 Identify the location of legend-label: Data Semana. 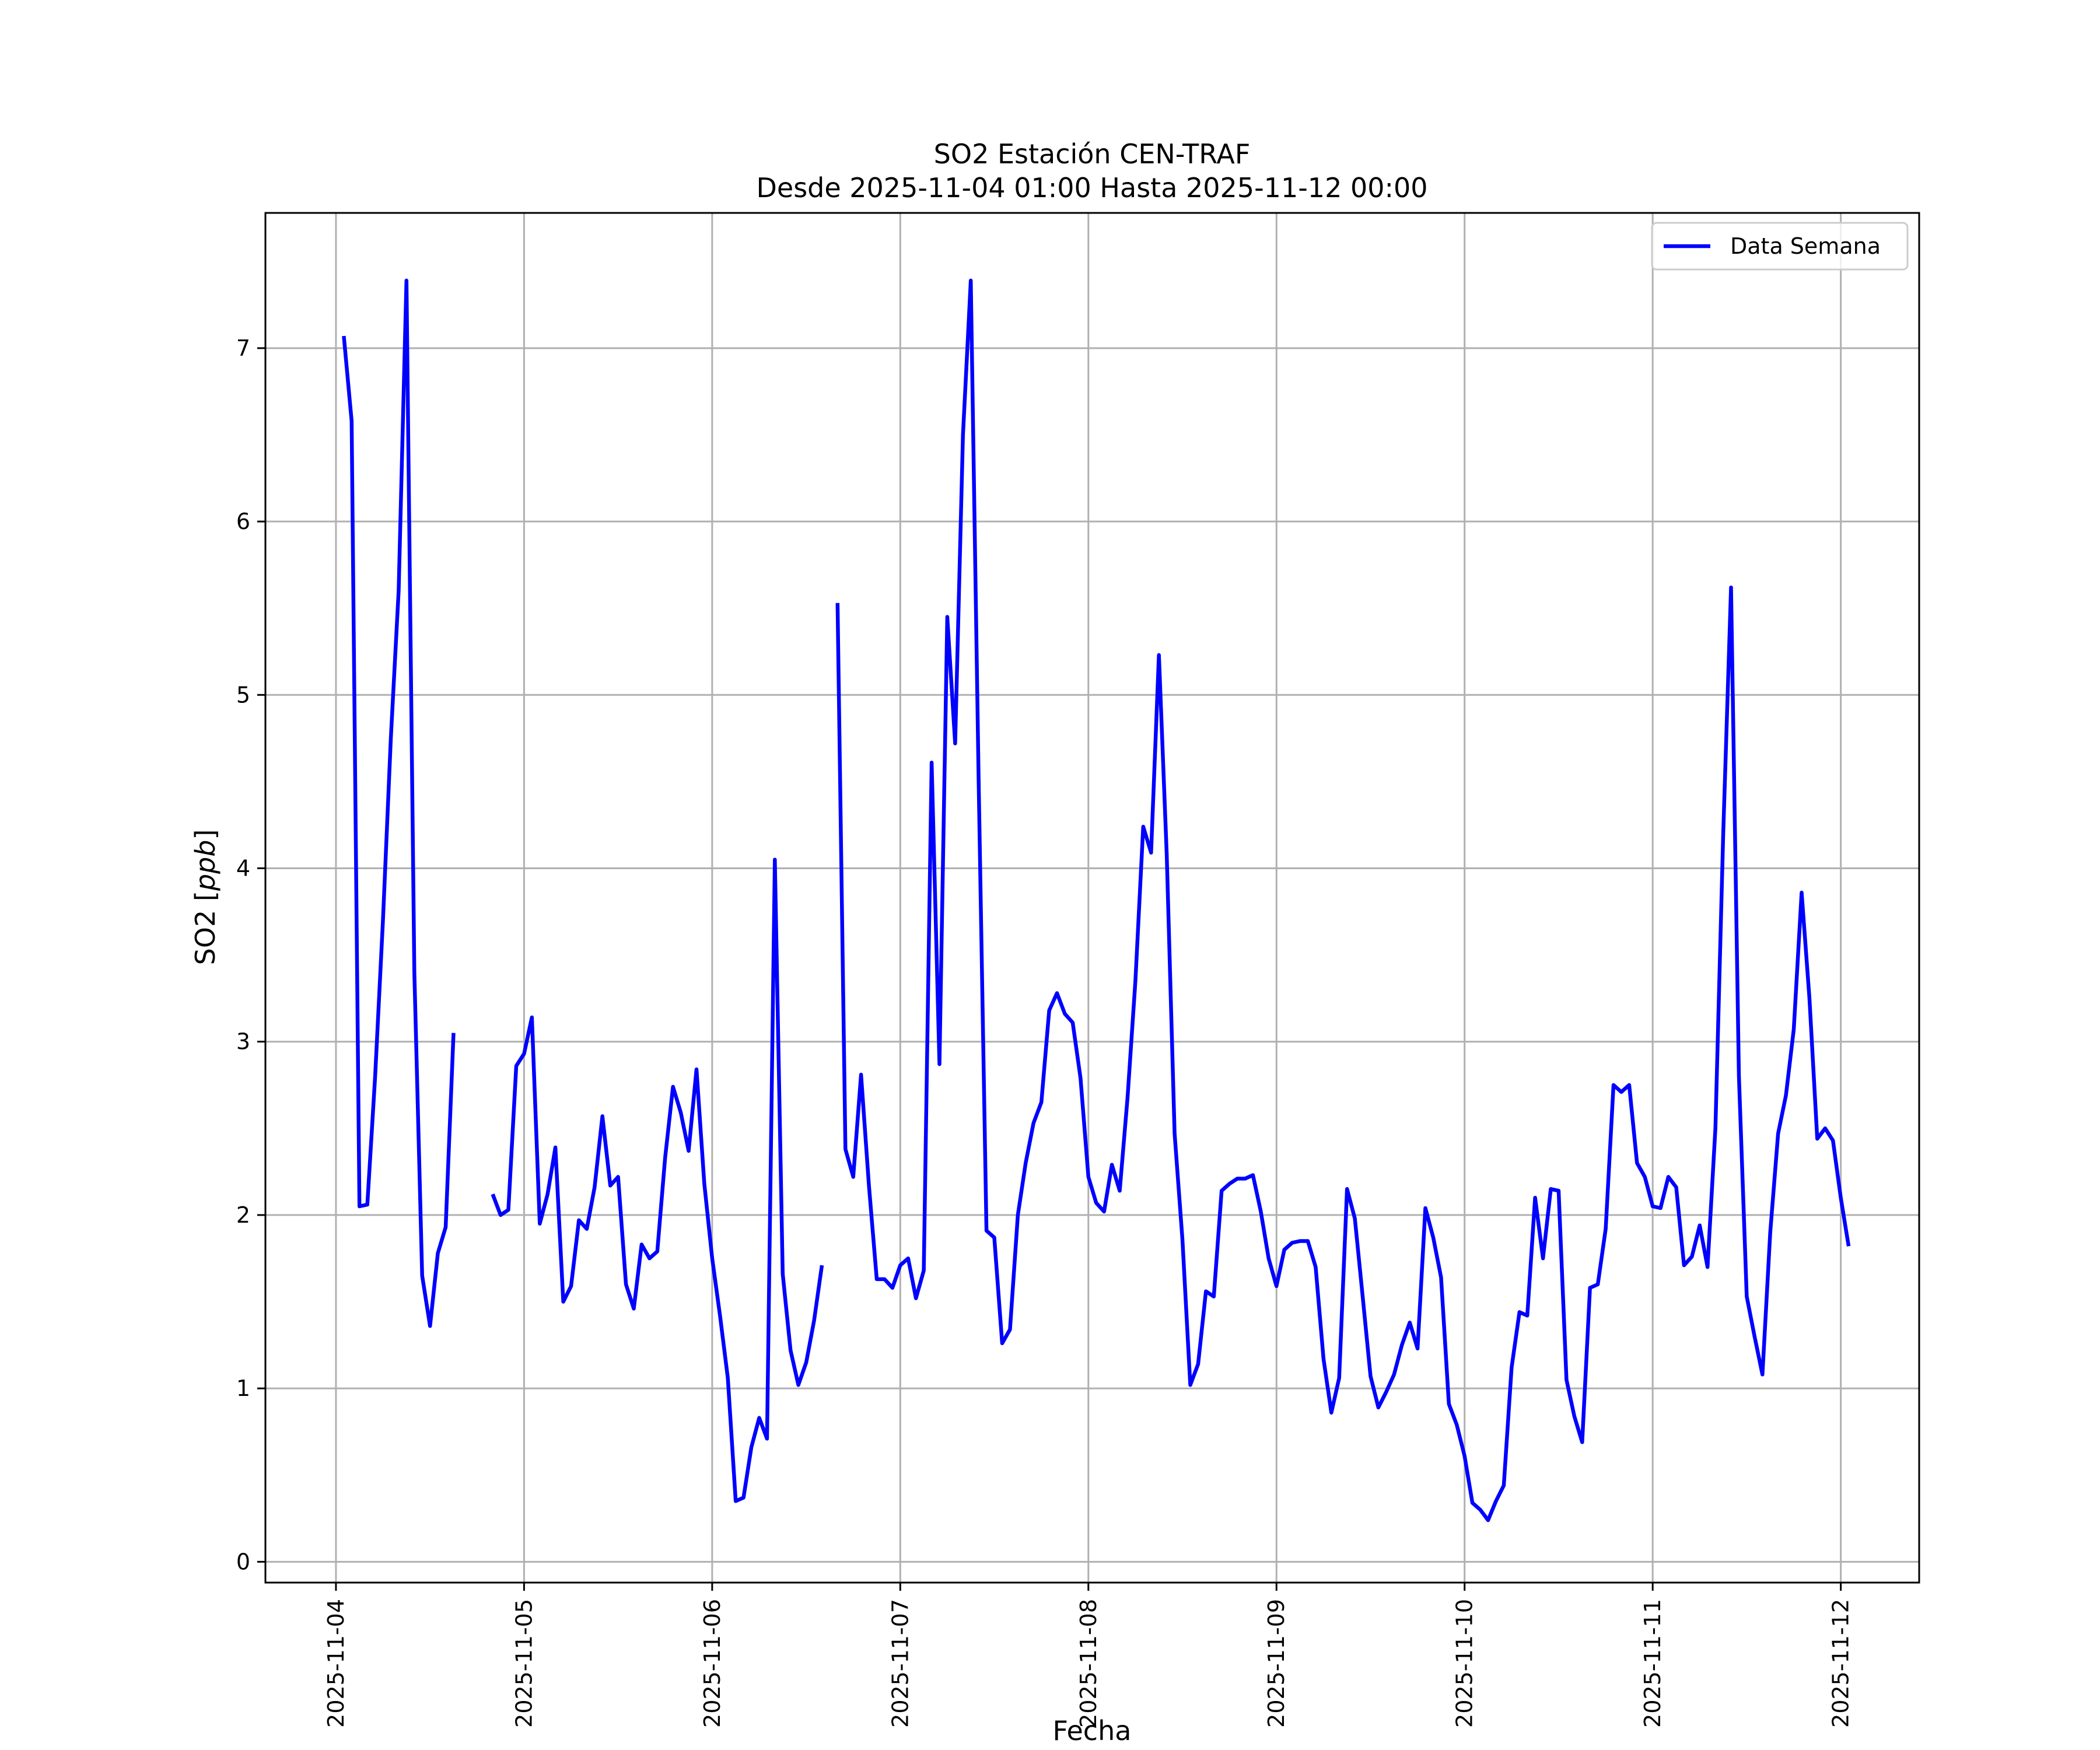
(1805, 246).